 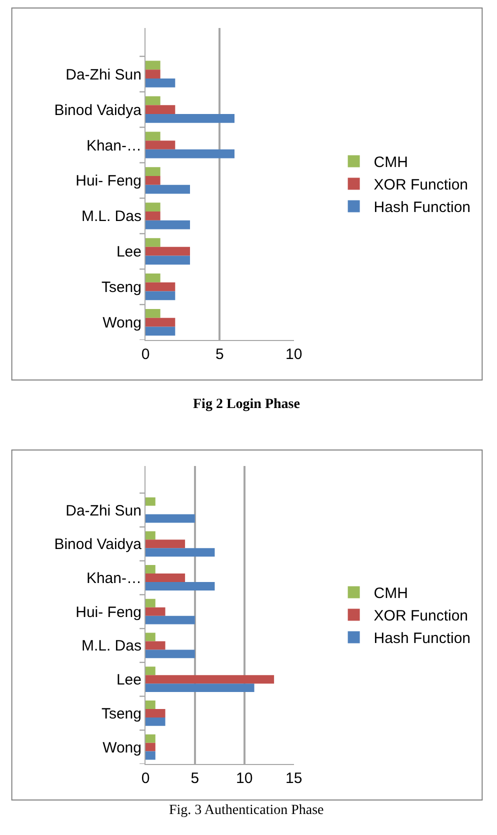 I want to click on x-tick-label: 15, so click(x=293, y=778).